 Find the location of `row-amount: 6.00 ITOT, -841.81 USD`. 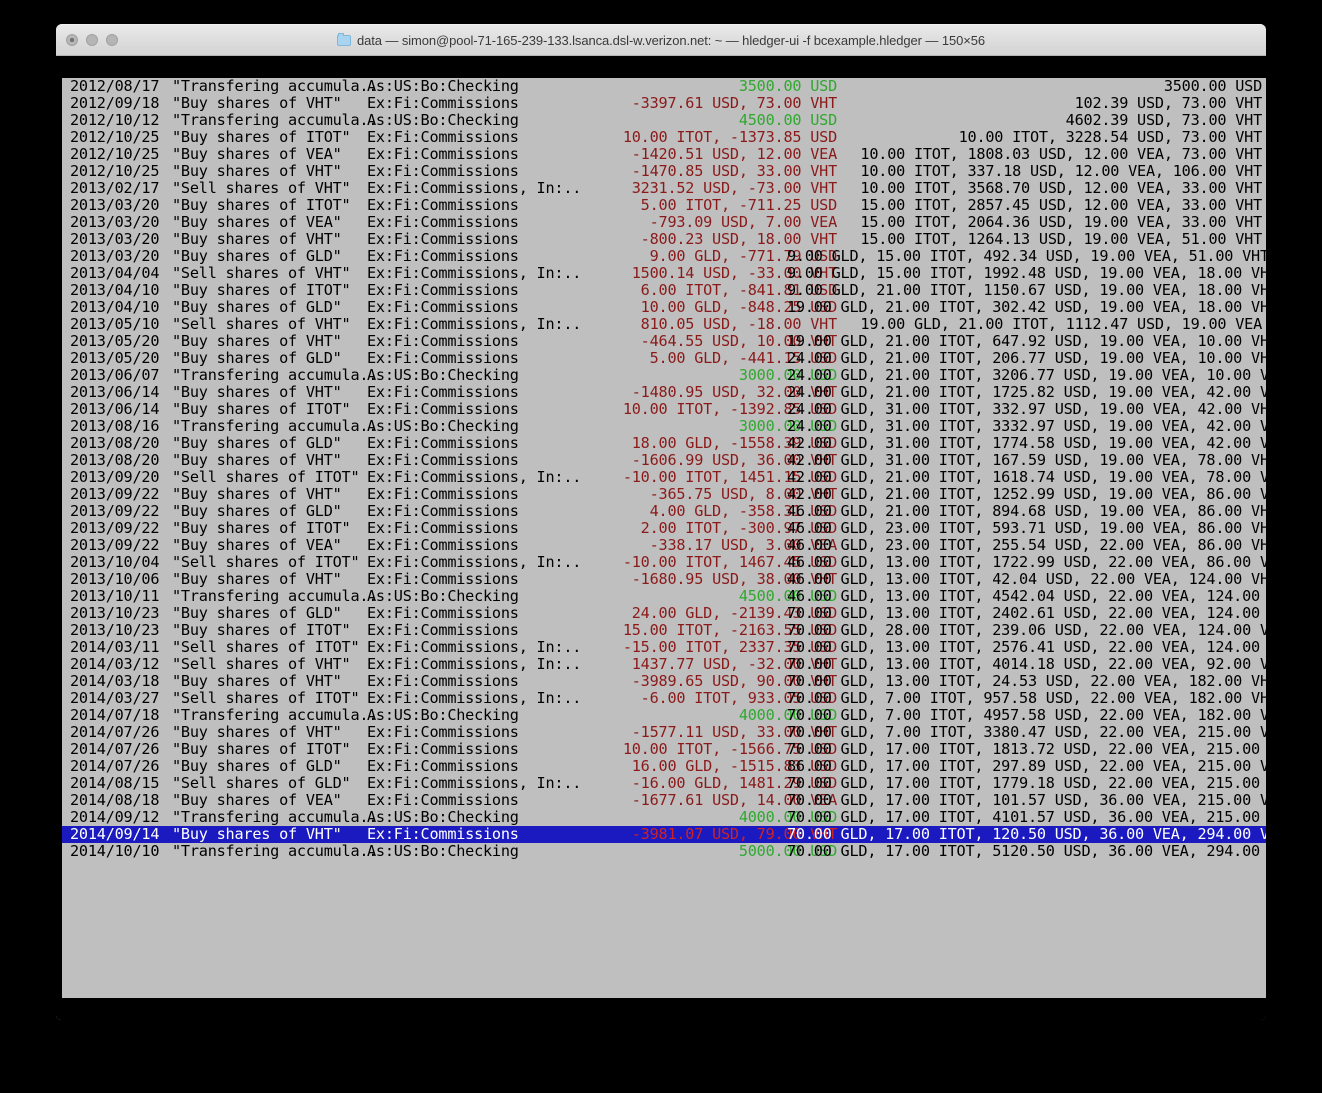

row-amount: 6.00 ITOT, -841.81 USD is located at coordinates (739, 290).